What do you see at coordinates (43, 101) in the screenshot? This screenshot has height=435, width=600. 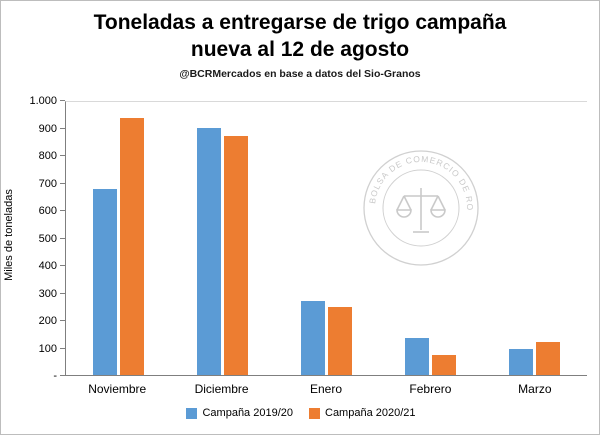 I see `y-tick-label: 1.000` at bounding box center [43, 101].